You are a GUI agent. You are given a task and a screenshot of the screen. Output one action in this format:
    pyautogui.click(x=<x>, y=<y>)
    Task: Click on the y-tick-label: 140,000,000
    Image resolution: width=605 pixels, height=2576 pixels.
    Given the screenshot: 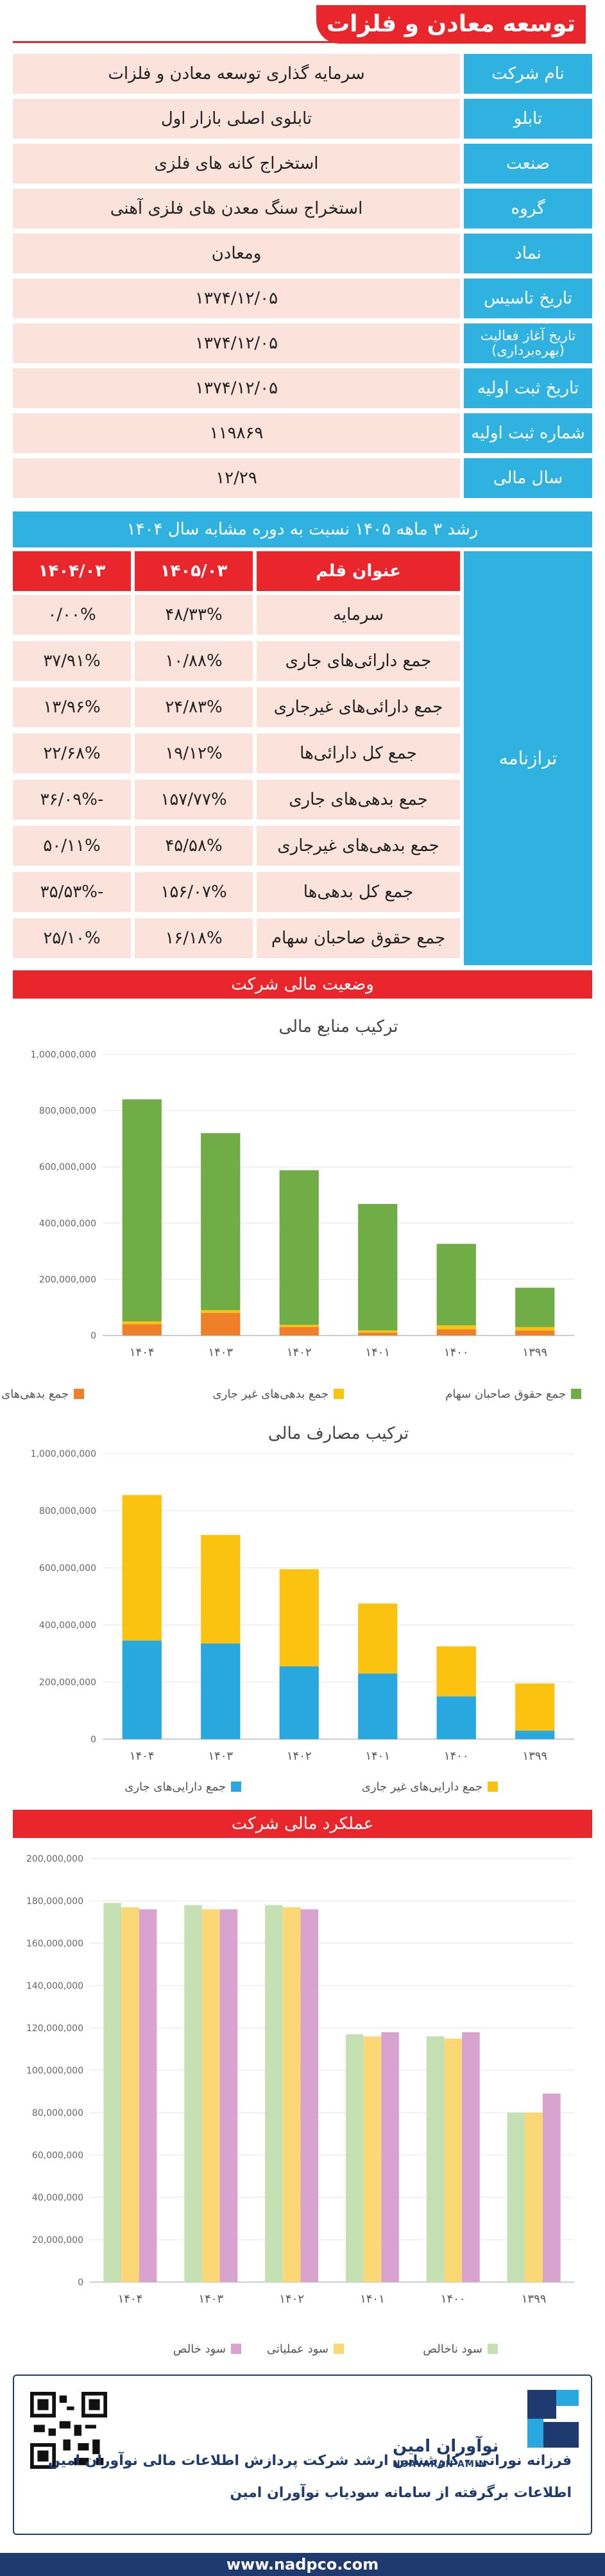 What is the action you would take?
    pyautogui.click(x=54, y=1986)
    